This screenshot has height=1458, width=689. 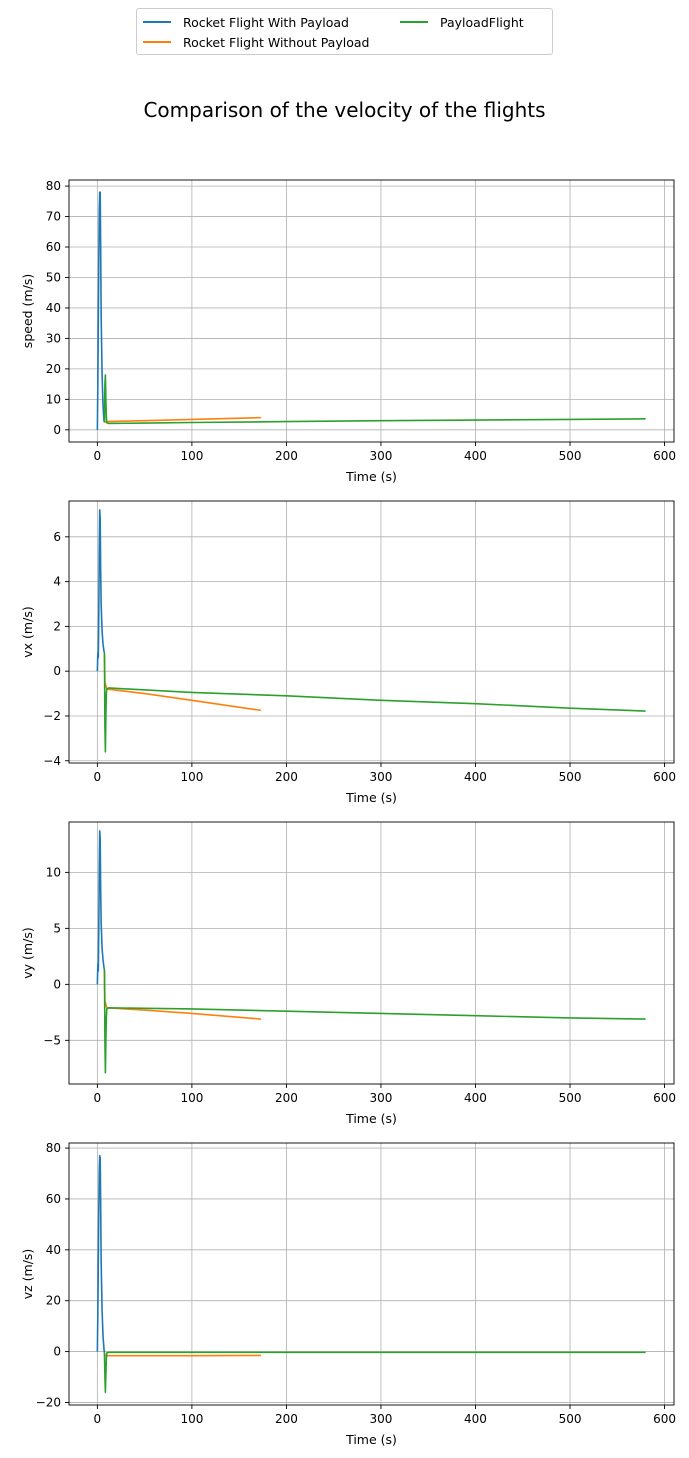 What do you see at coordinates (266, 22) in the screenshot?
I see `legend-label: Rocket Flight With Payload` at bounding box center [266, 22].